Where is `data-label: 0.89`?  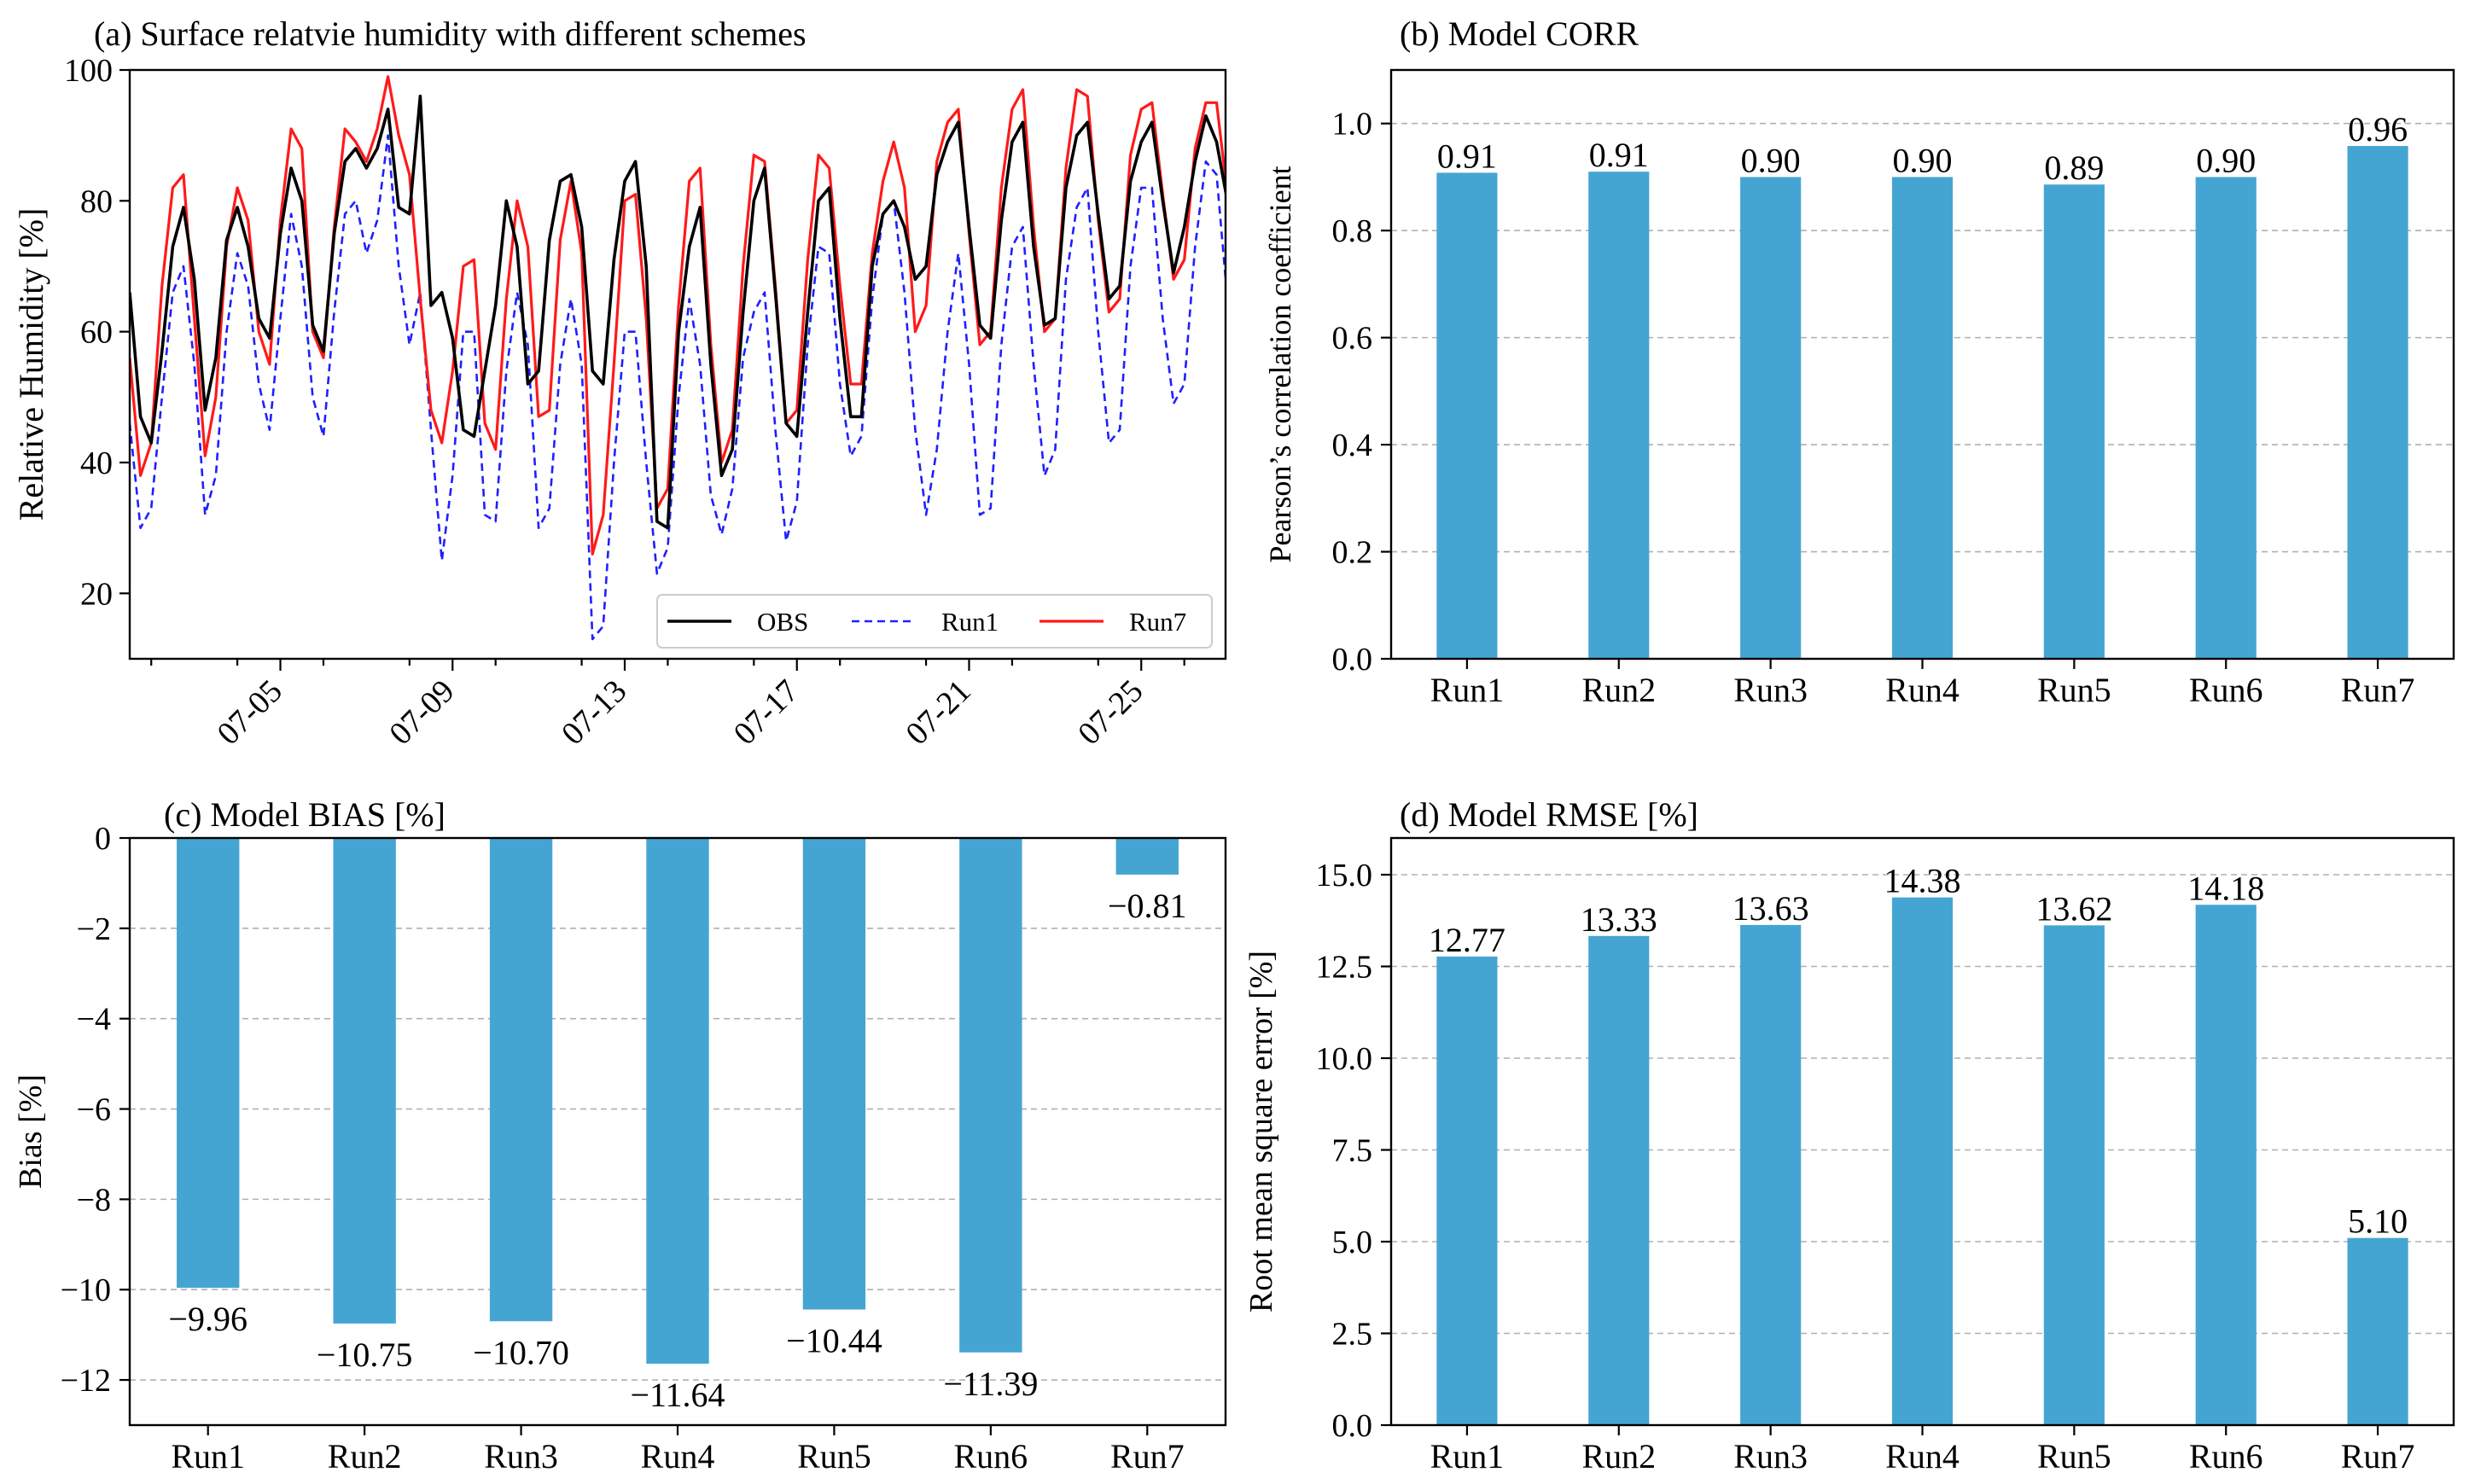 data-label: 0.89 is located at coordinates (2074, 167).